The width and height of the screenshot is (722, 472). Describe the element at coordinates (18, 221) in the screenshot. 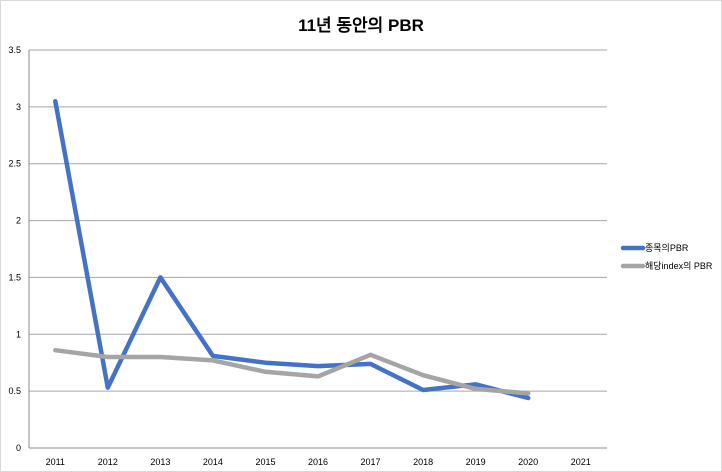

I see `y-tick-label: 2` at that location.